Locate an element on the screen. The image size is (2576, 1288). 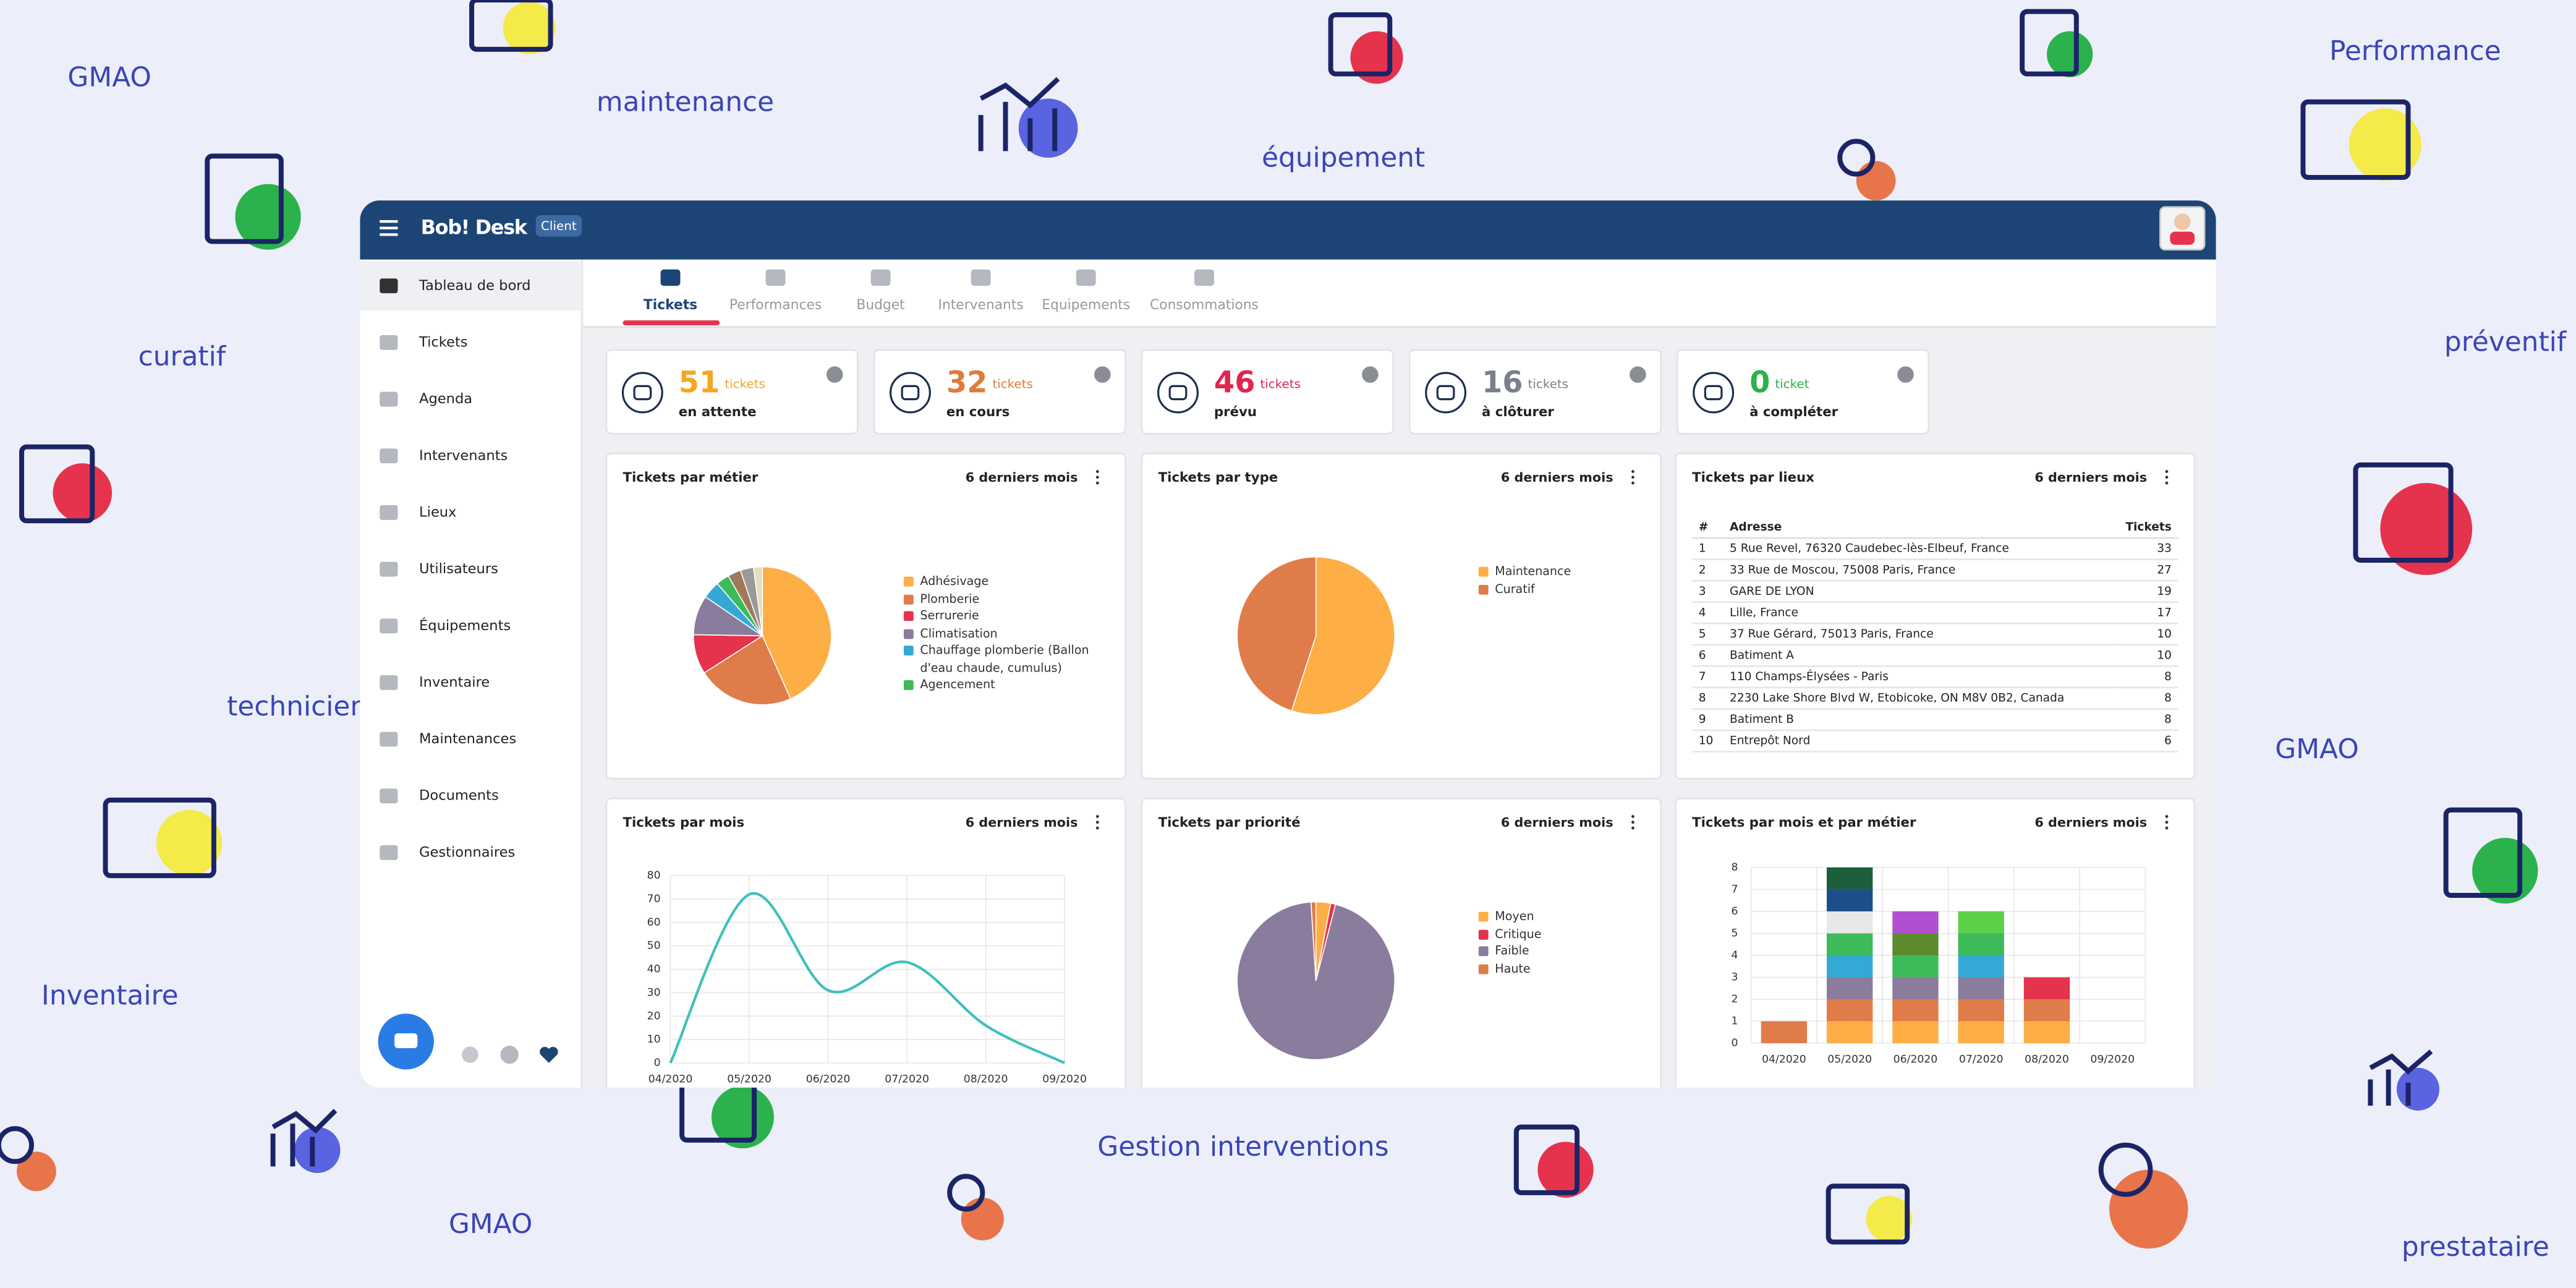
sidebar-item: Agenda is located at coordinates (445, 399).